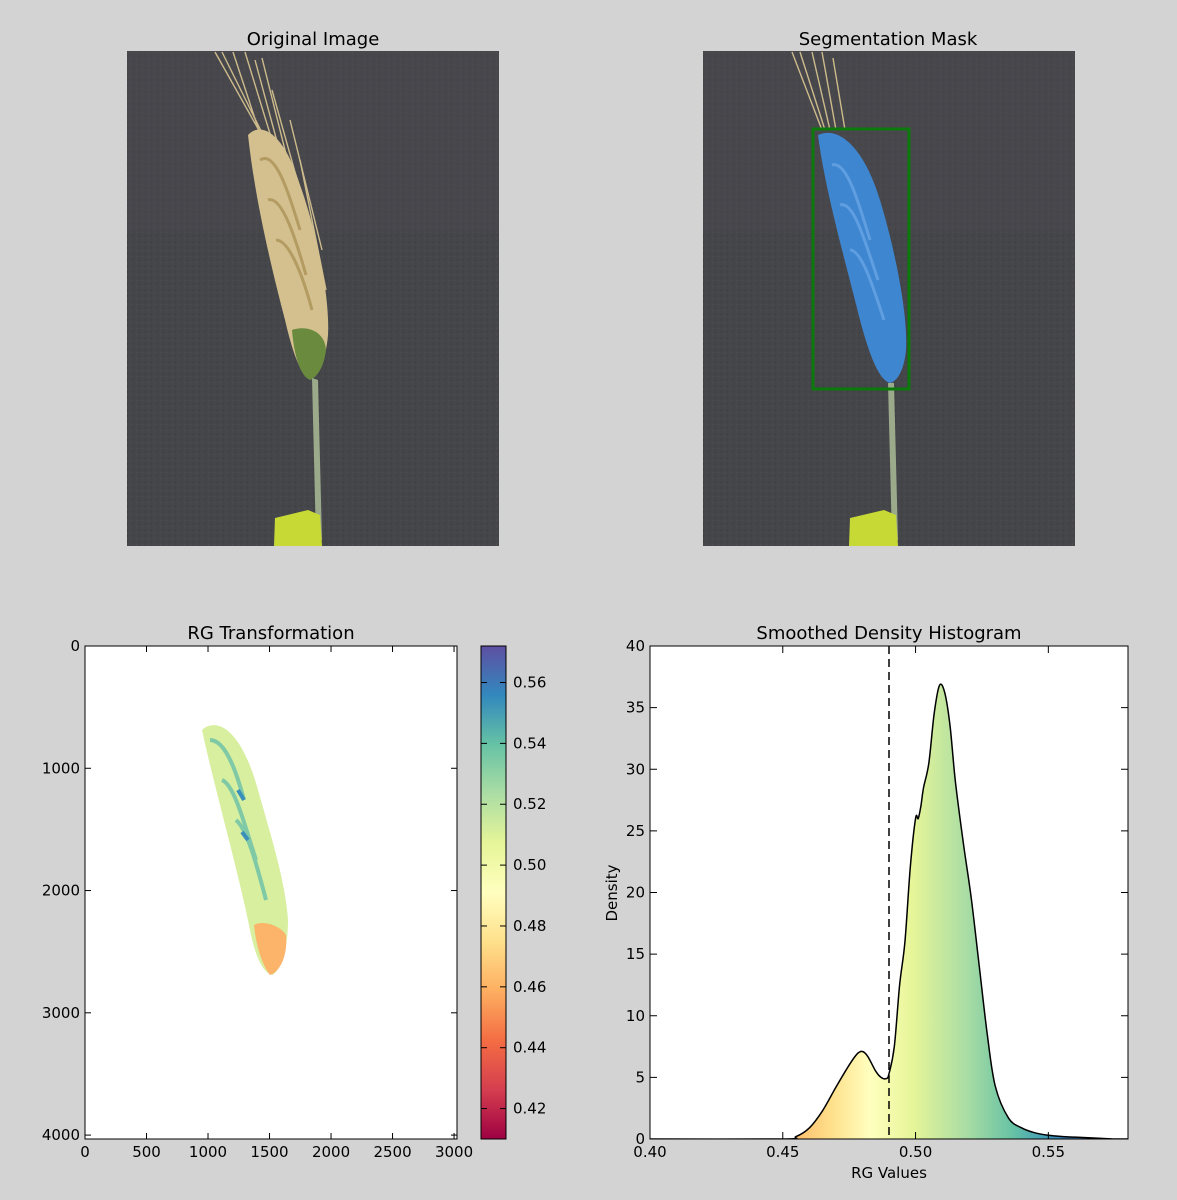 The width and height of the screenshot is (1177, 1200). Describe the element at coordinates (640, 1077) in the screenshot. I see `hist-ytick-label: 5` at that location.